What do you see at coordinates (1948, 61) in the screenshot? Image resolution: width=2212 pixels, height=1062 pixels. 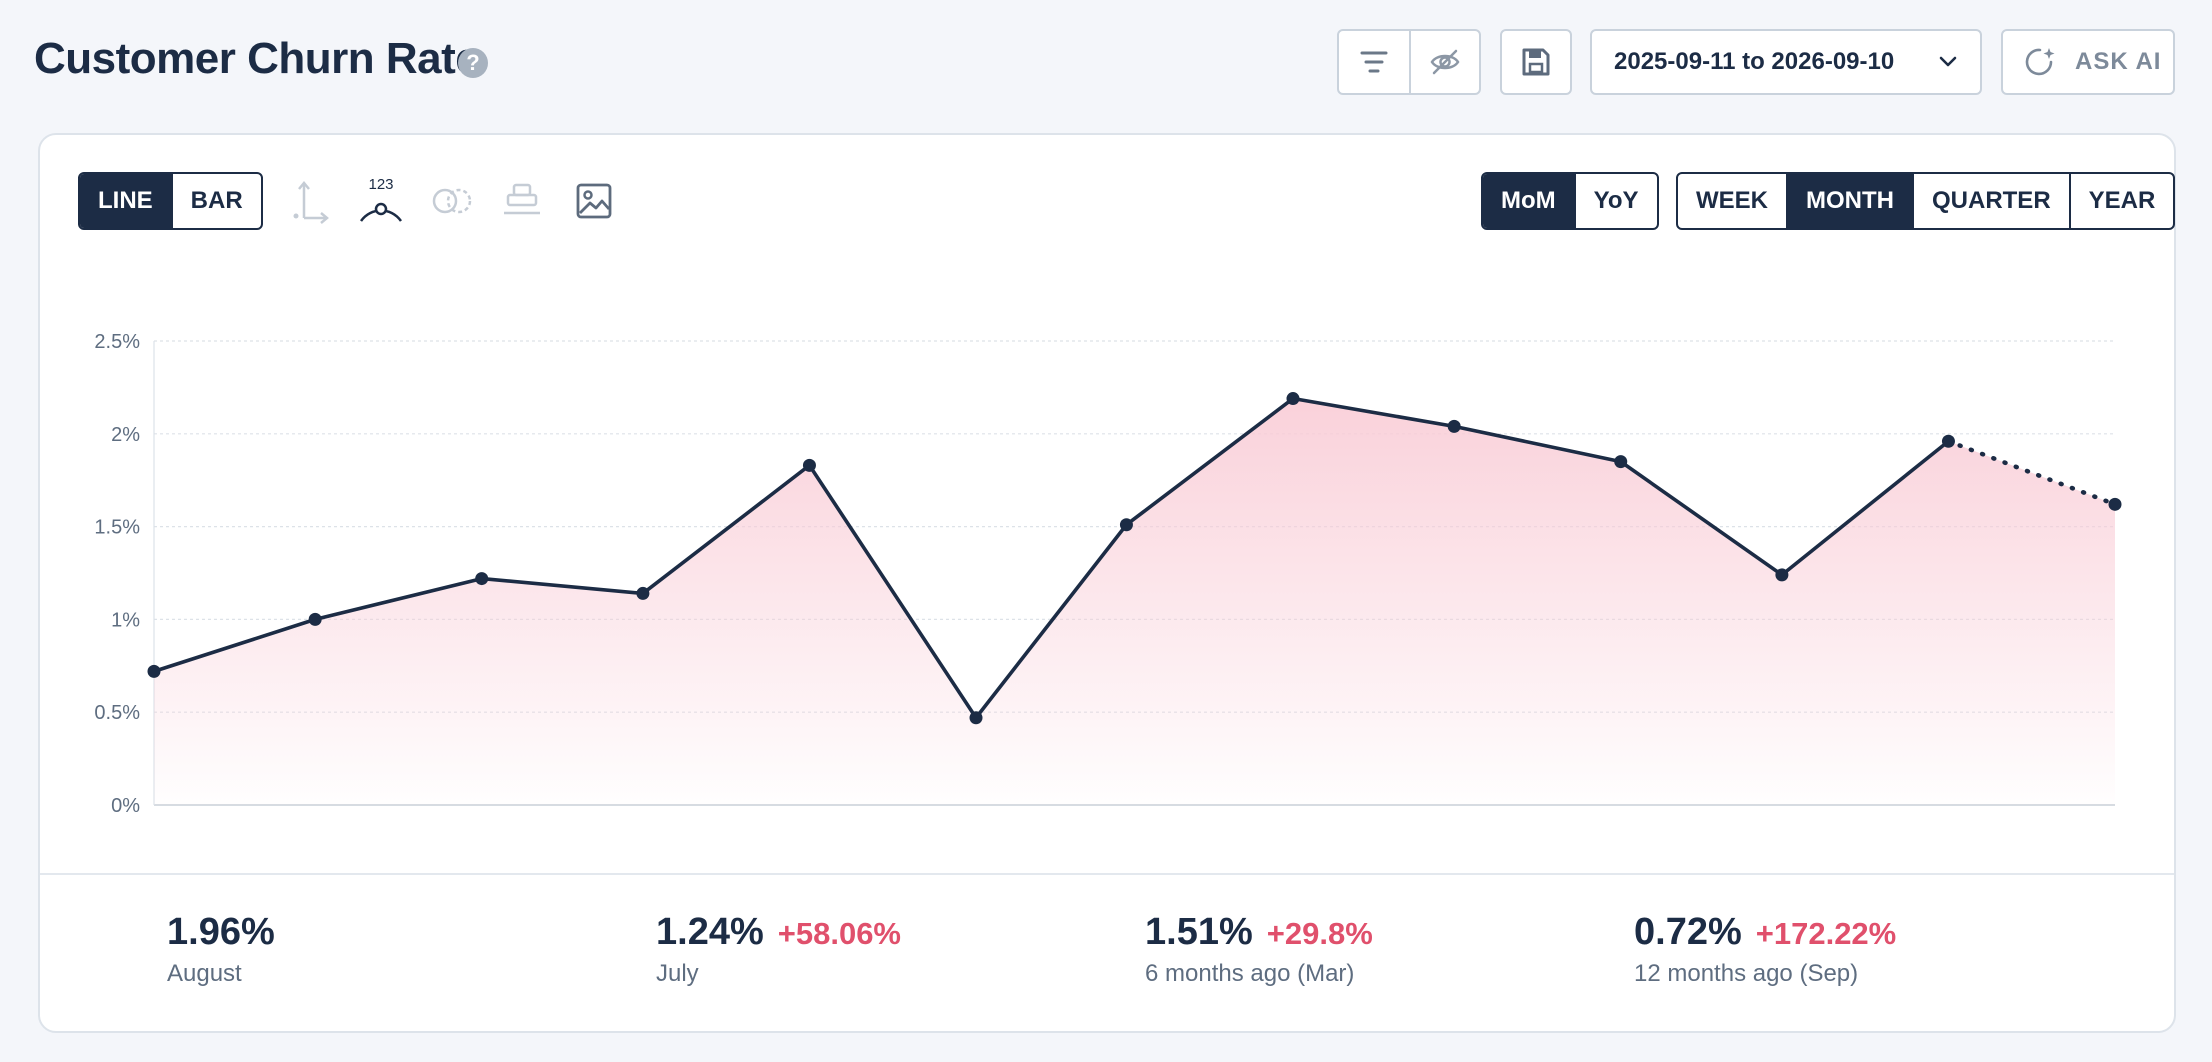 I see `chevron-down-icon` at bounding box center [1948, 61].